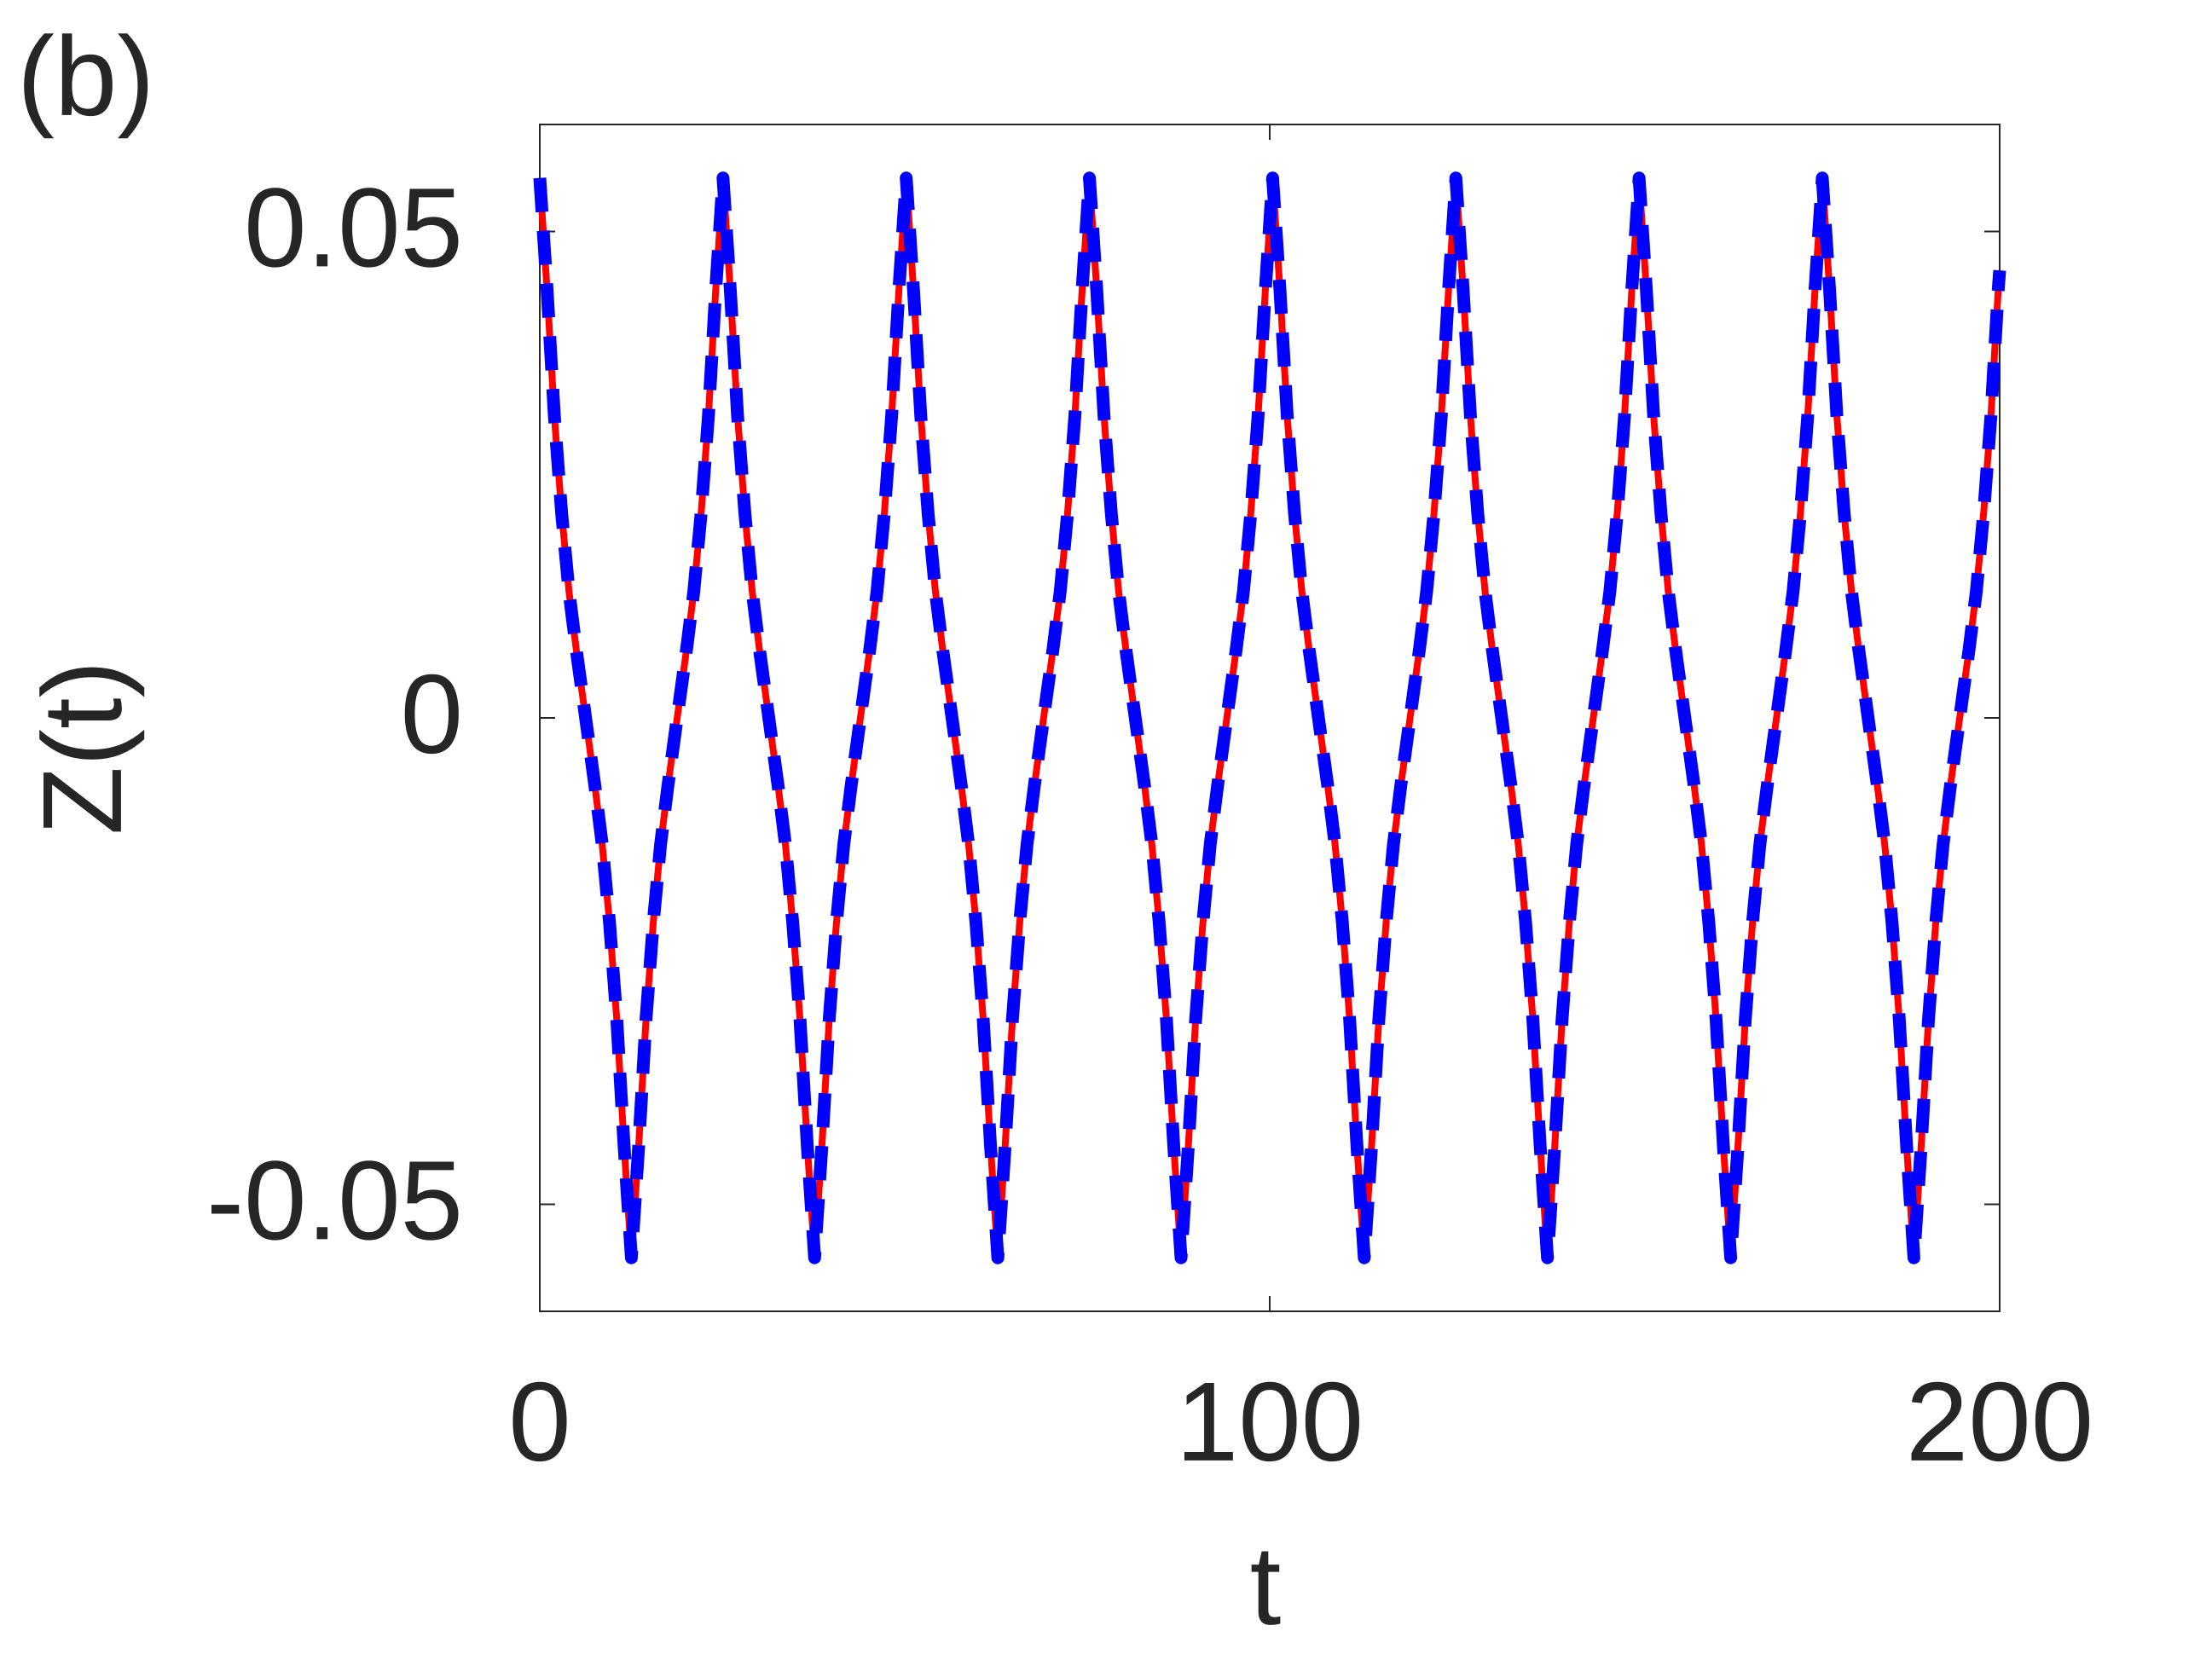  What do you see at coordinates (432, 714) in the screenshot?
I see `y-tick-label: 0` at bounding box center [432, 714].